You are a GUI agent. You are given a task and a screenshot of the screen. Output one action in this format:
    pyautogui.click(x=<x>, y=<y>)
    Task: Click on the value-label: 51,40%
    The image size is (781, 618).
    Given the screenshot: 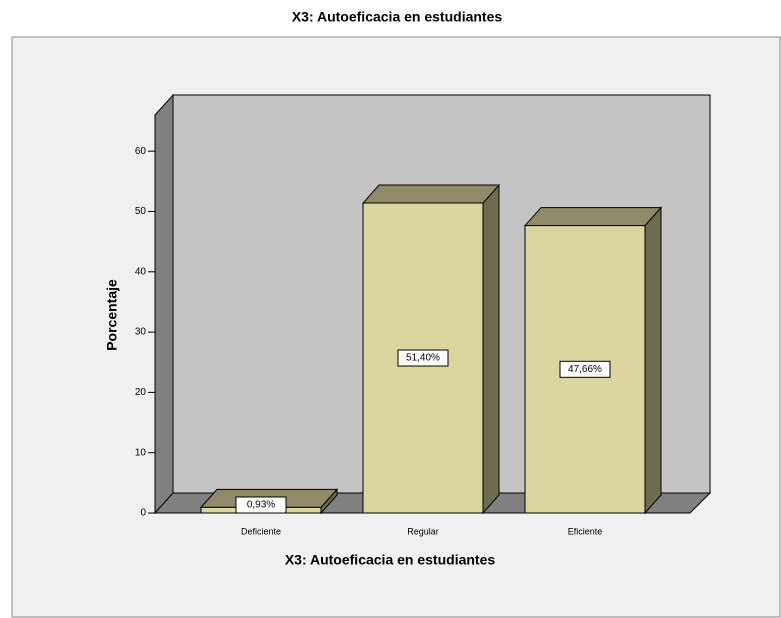 What is the action you would take?
    pyautogui.click(x=423, y=358)
    